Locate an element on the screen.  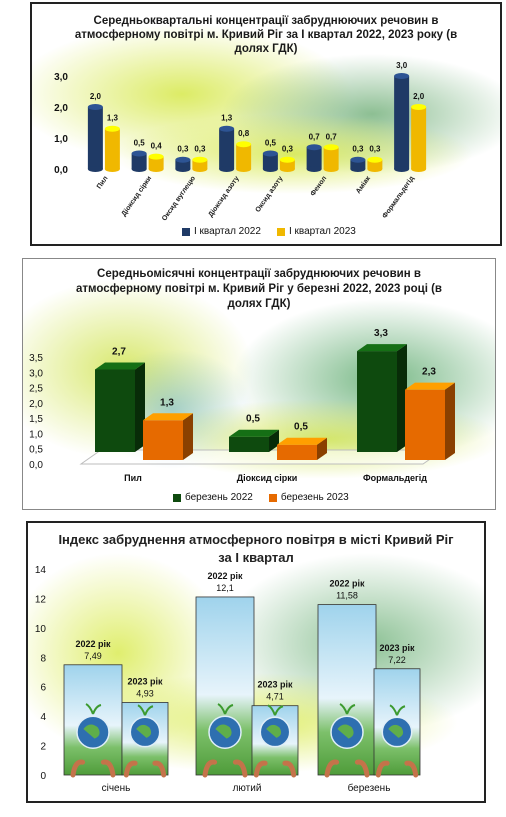
y-tick-label: 0 is located at coordinates (43, 776).